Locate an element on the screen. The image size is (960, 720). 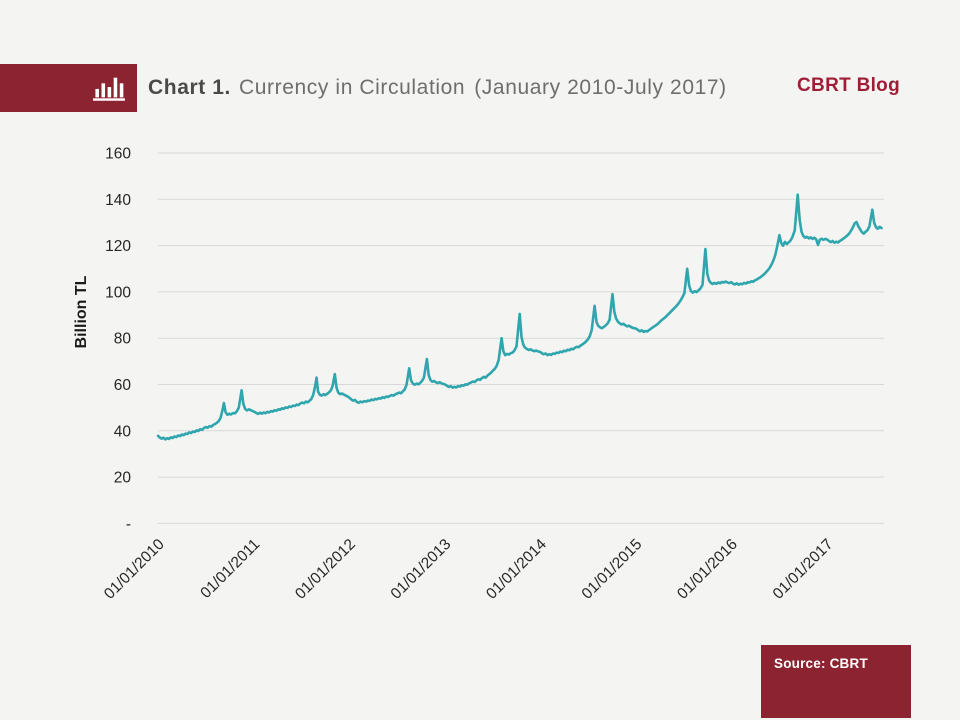
y-tick-label: 160 is located at coordinates (118, 154).